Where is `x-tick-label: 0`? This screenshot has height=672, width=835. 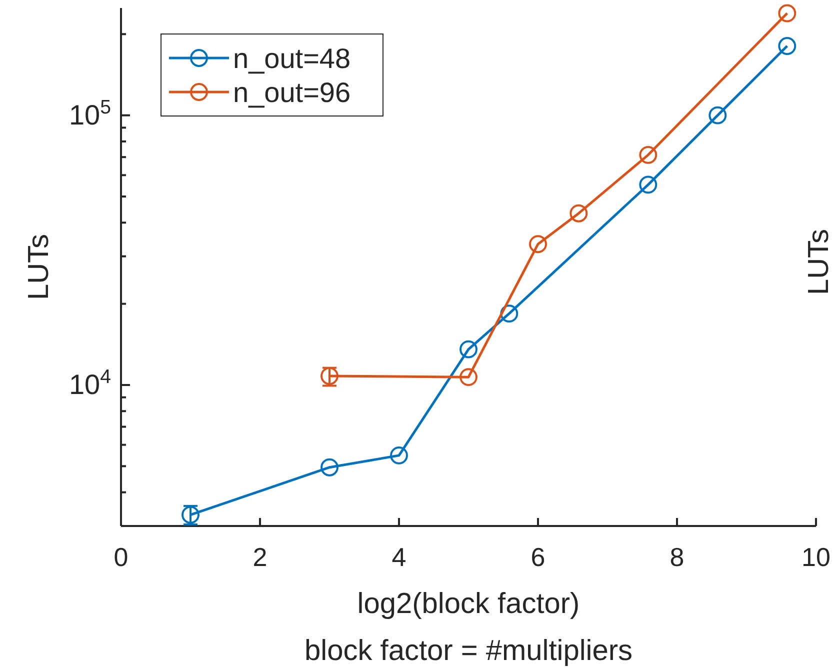
x-tick-label: 0 is located at coordinates (121, 557).